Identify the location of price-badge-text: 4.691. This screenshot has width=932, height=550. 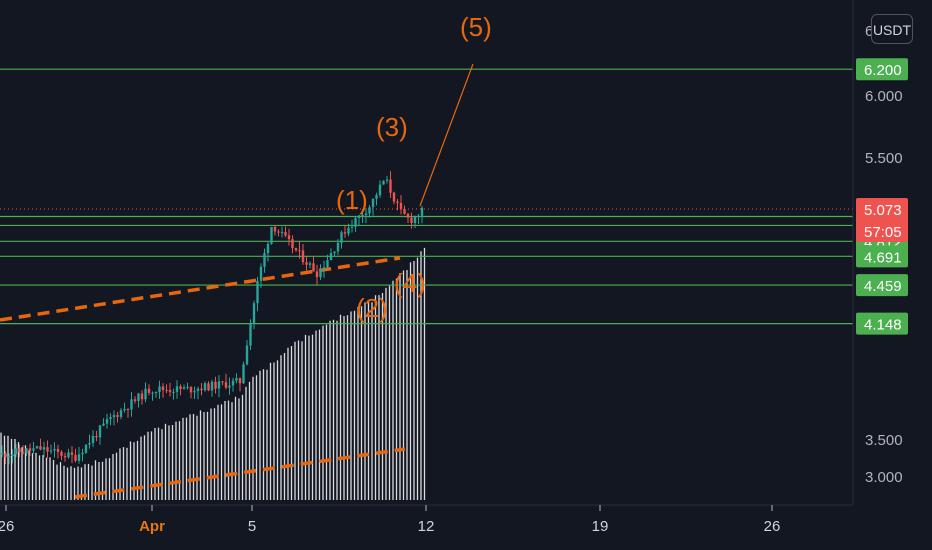
(883, 257).